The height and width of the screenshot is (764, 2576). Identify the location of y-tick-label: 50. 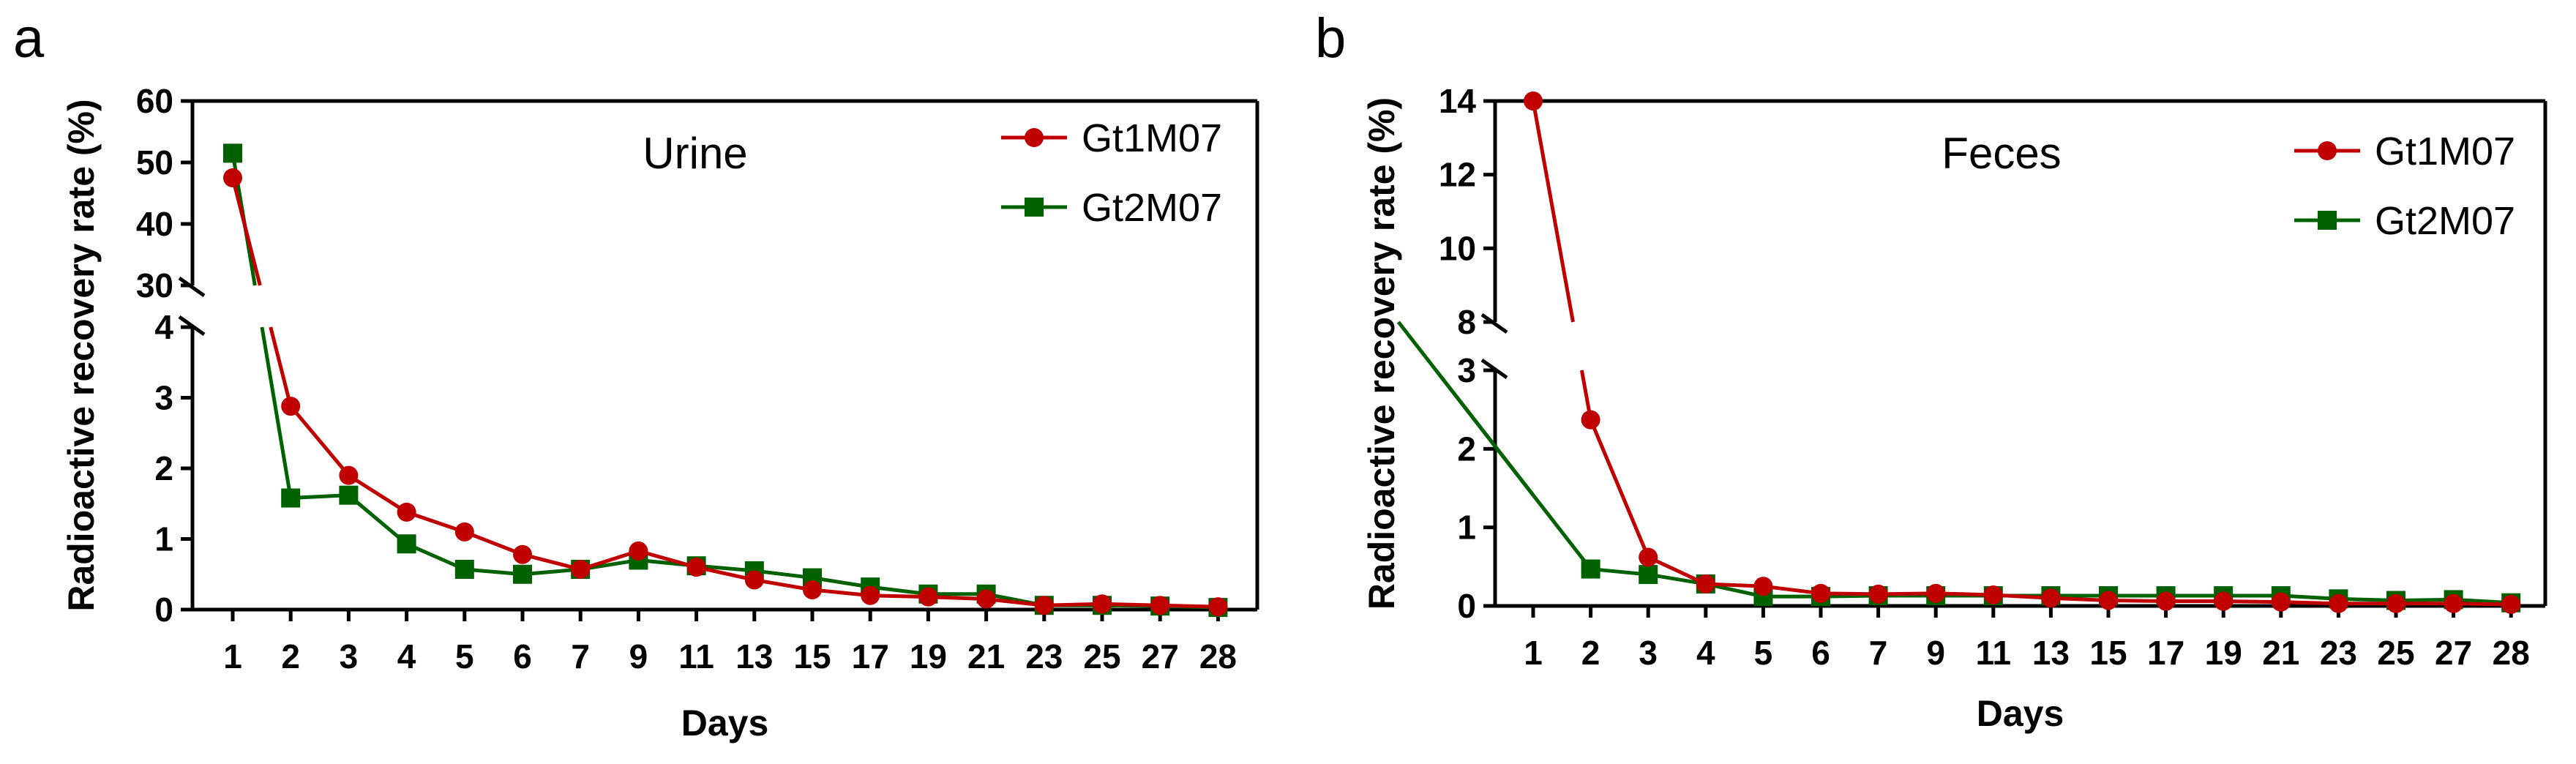
(154, 162).